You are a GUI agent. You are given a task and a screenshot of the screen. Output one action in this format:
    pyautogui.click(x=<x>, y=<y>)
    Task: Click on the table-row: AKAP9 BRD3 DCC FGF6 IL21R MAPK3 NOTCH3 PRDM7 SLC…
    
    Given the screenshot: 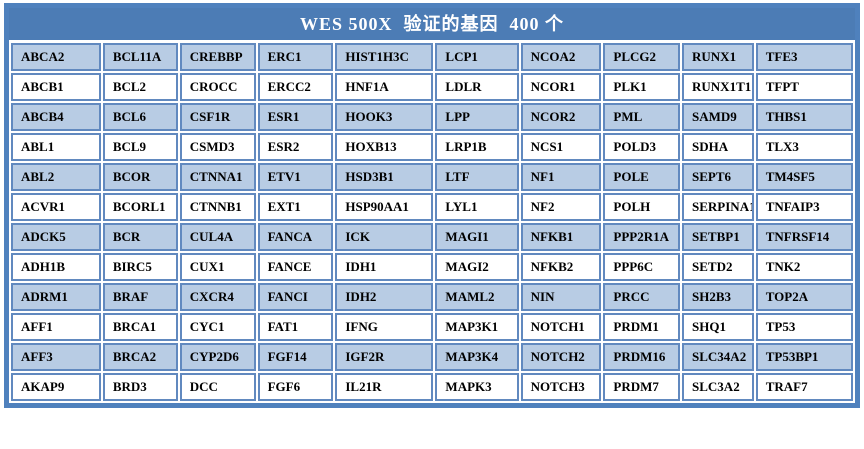 What is the action you would take?
    pyautogui.click(x=432, y=387)
    